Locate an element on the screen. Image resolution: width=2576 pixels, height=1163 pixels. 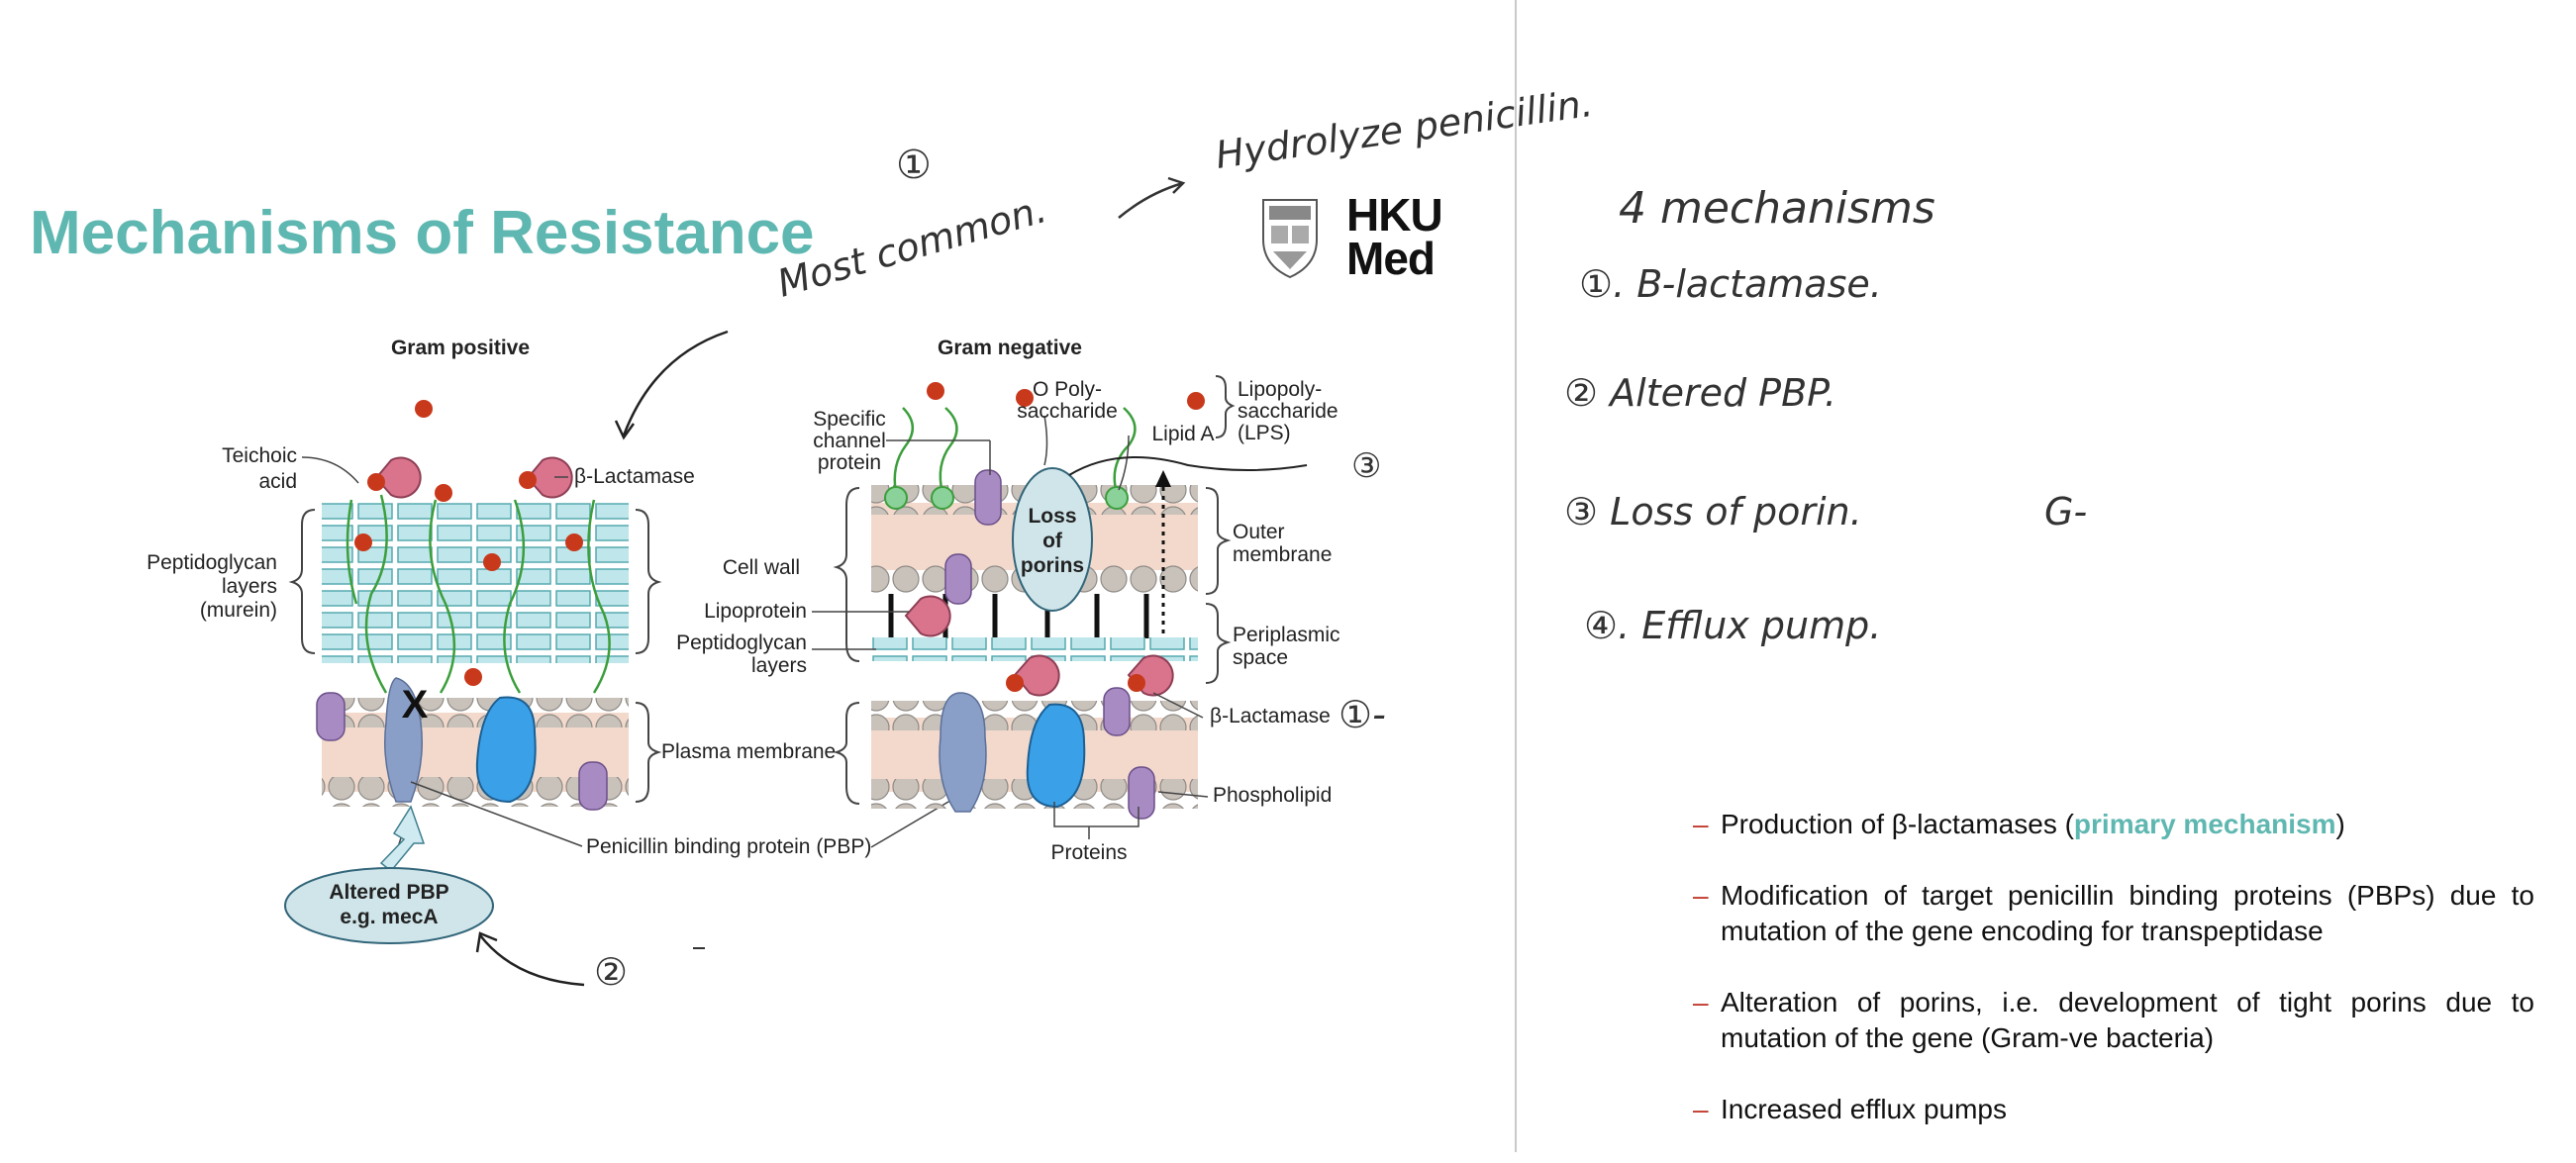
gp-peptidoglycan-label-3: (murein) is located at coordinates (238, 610).